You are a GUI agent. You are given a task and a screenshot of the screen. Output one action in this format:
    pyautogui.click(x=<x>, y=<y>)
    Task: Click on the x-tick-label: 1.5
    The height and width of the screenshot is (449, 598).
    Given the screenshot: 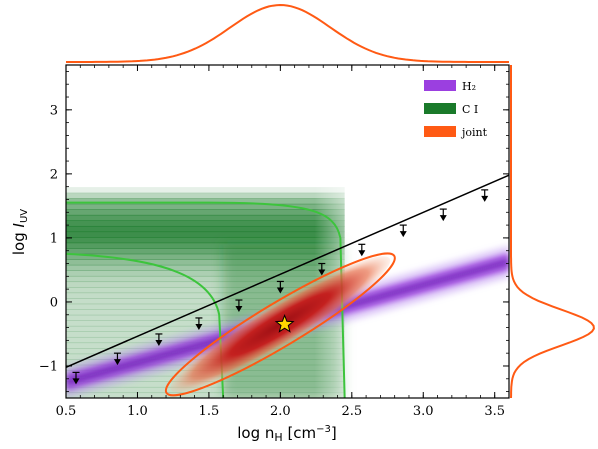 What is the action you would take?
    pyautogui.click(x=209, y=411)
    